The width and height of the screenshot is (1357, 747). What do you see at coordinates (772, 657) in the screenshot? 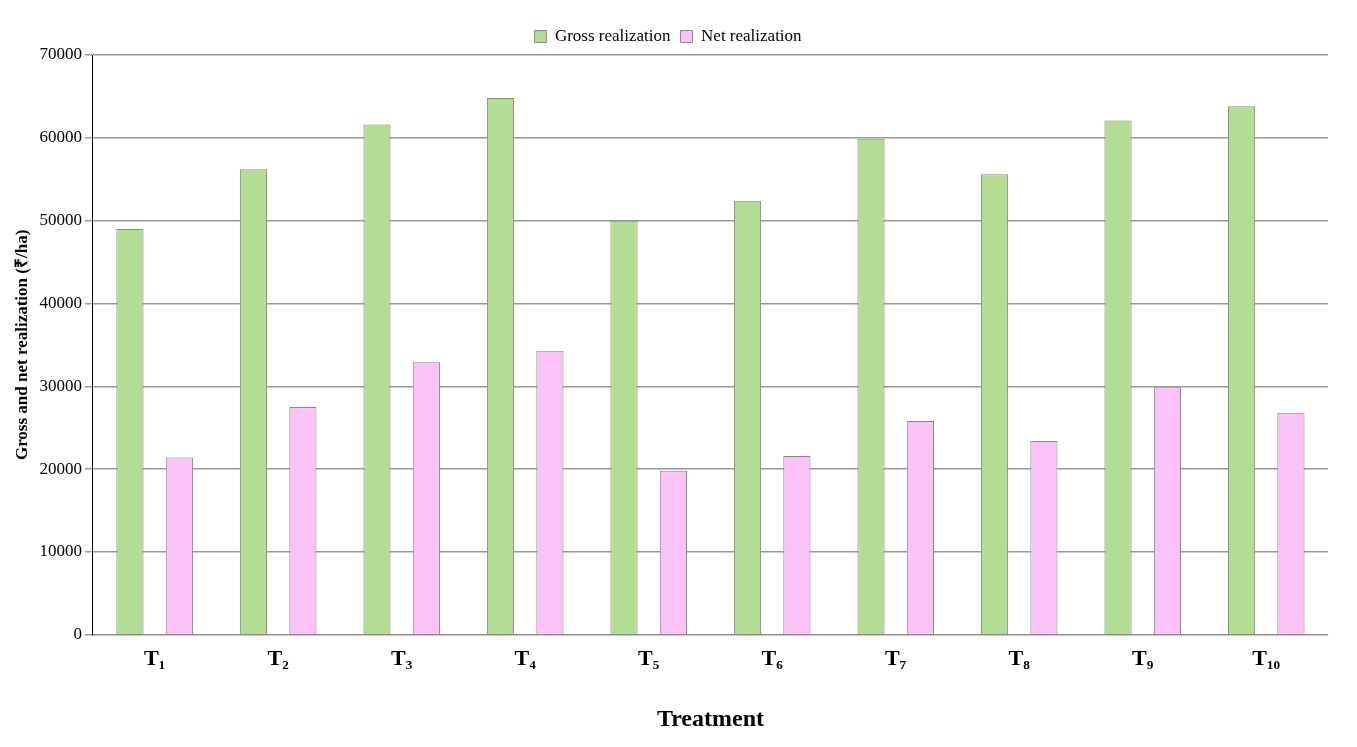
I see `x-tick-label: T₆` at bounding box center [772, 657].